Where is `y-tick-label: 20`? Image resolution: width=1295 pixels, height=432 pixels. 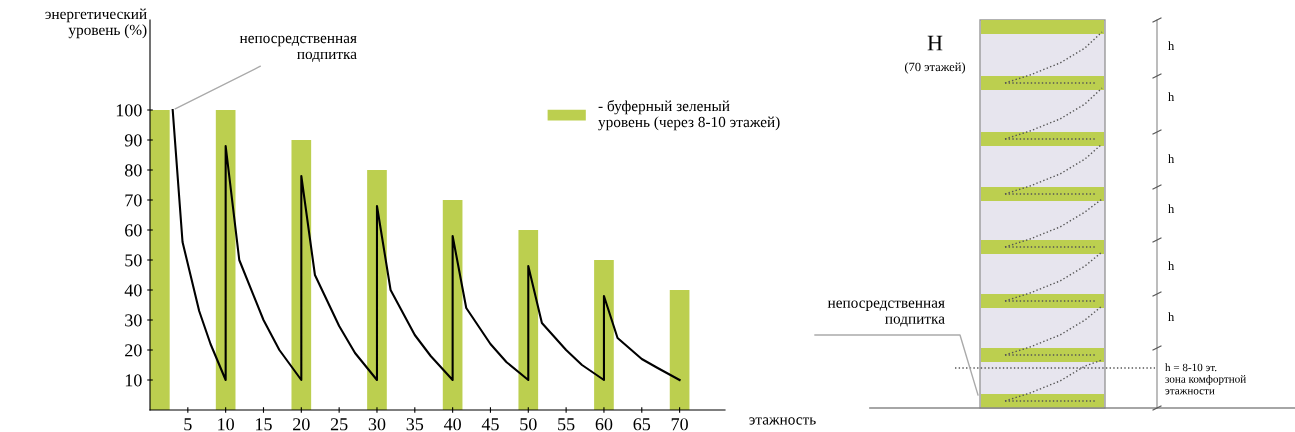
y-tick-label: 20 is located at coordinates (133, 350).